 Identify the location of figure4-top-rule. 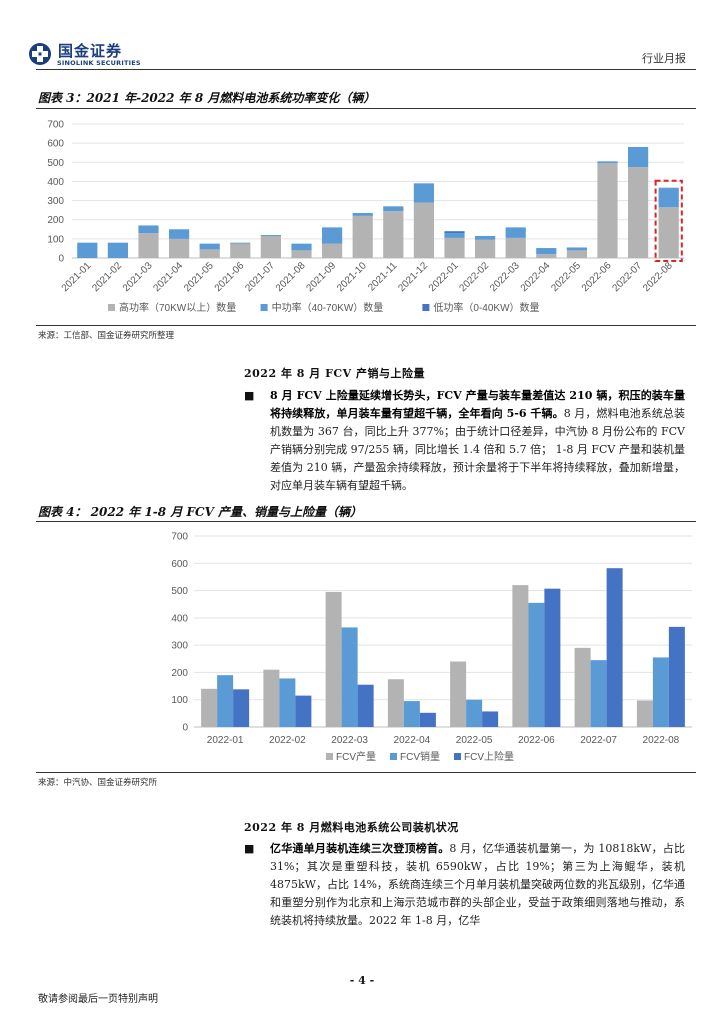
(366, 521).